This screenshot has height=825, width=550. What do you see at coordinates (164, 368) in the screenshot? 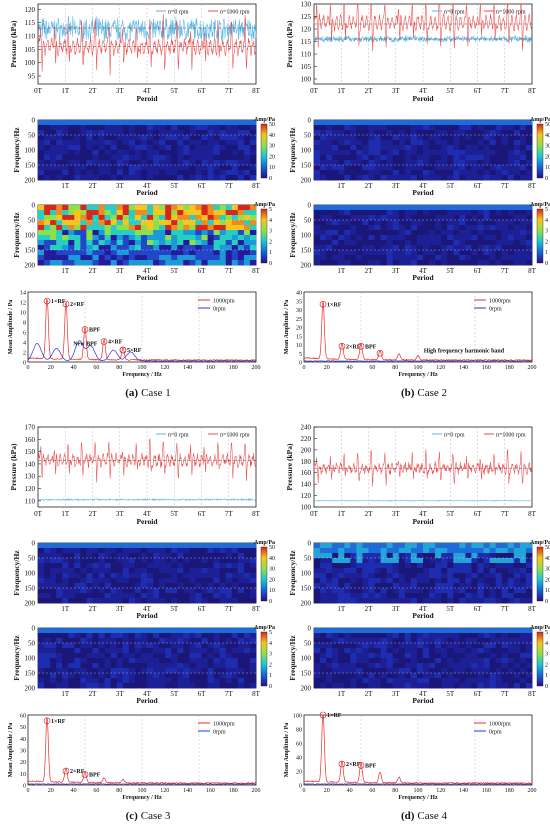
I see `spectrum-xtick: 120` at bounding box center [164, 368].